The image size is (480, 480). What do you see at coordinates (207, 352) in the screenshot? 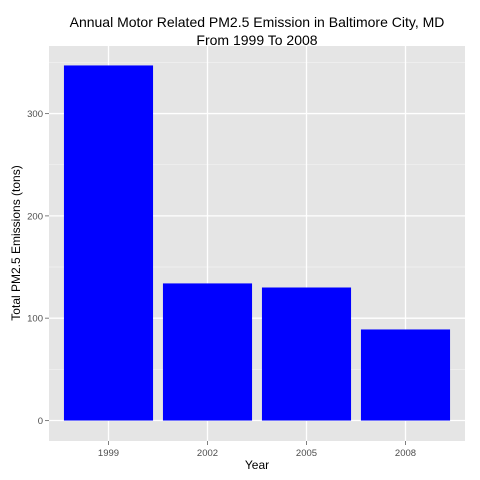
I see `bar-2002` at bounding box center [207, 352].